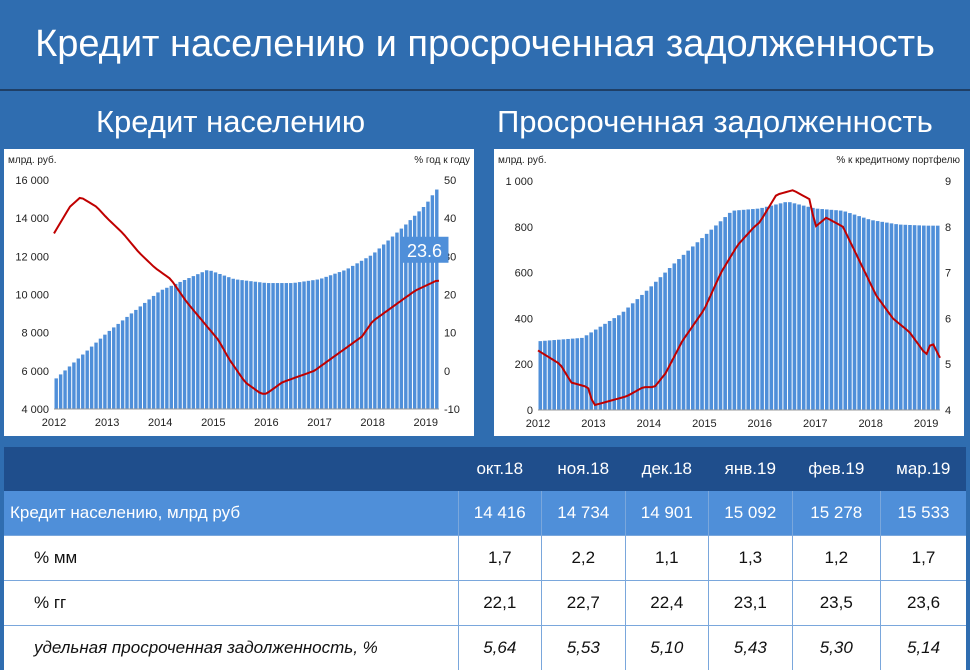 This screenshot has height=670, width=970. Describe the element at coordinates (948, 319) in the screenshot. I see `y-right-tick-label: 6` at that location.